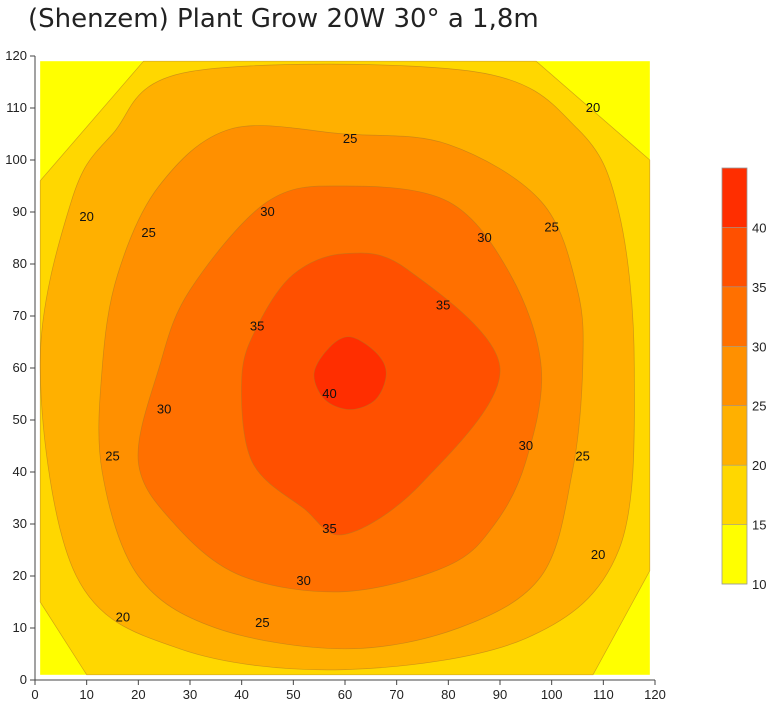  Describe the element at coordinates (23, 679) in the screenshot. I see `y-tick-label: 0` at that location.